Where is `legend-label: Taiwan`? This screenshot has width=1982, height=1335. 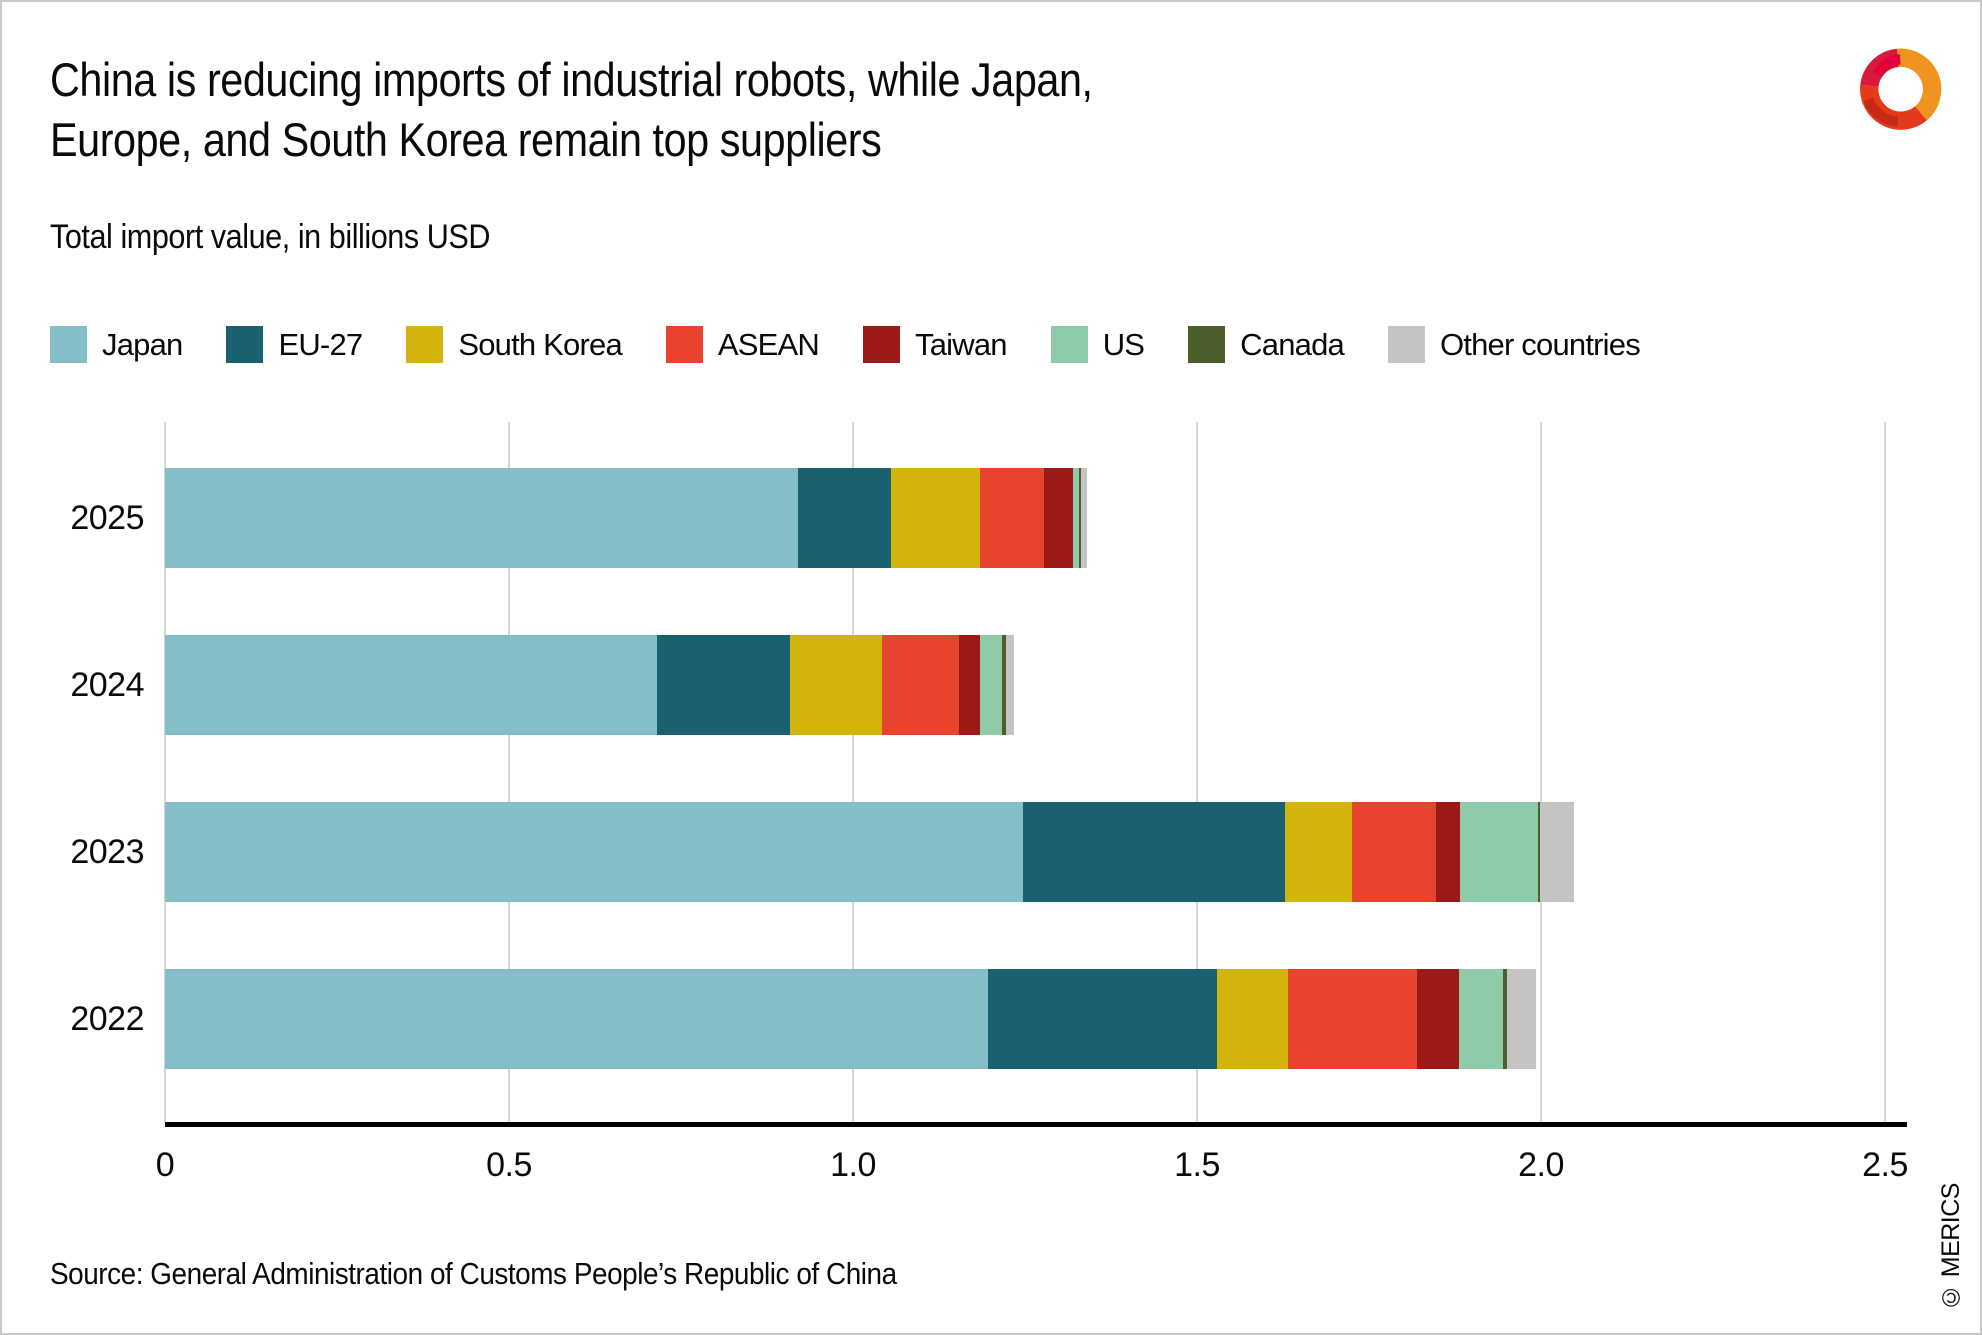 legend-label: Taiwan is located at coordinates (961, 344).